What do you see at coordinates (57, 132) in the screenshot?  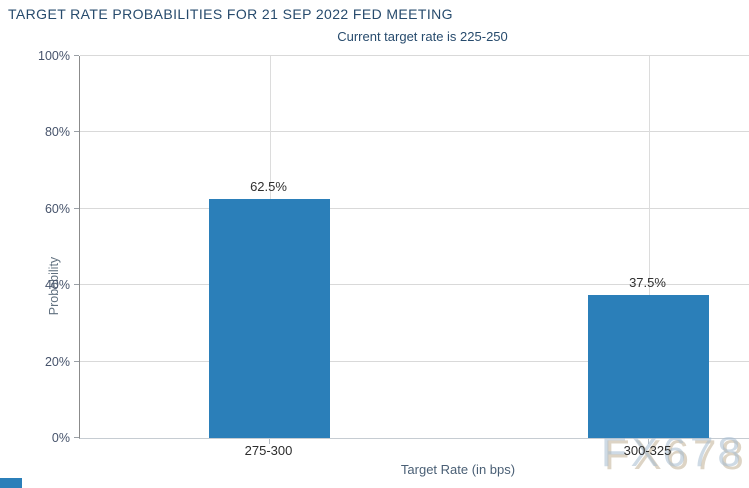 I see `y-tick-label: 80%` at bounding box center [57, 132].